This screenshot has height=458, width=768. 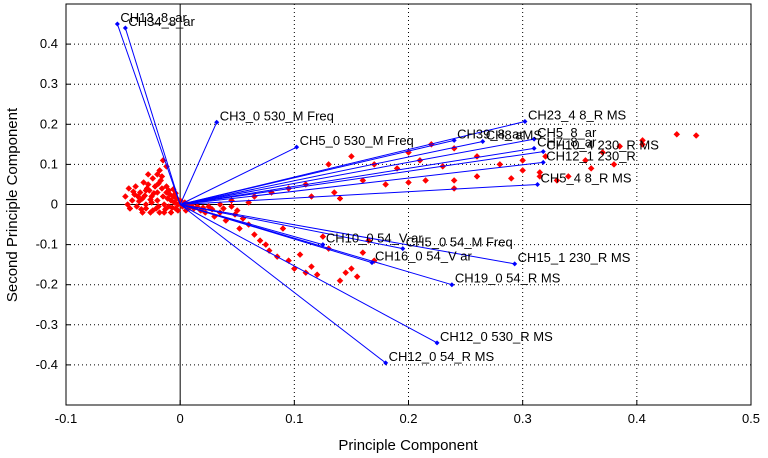 I want to click on y-tick-labels: 0.4 0.3 0.2 0.1 0 -0.1 -0.2 -0.3 -0.4, so click(x=47, y=204).